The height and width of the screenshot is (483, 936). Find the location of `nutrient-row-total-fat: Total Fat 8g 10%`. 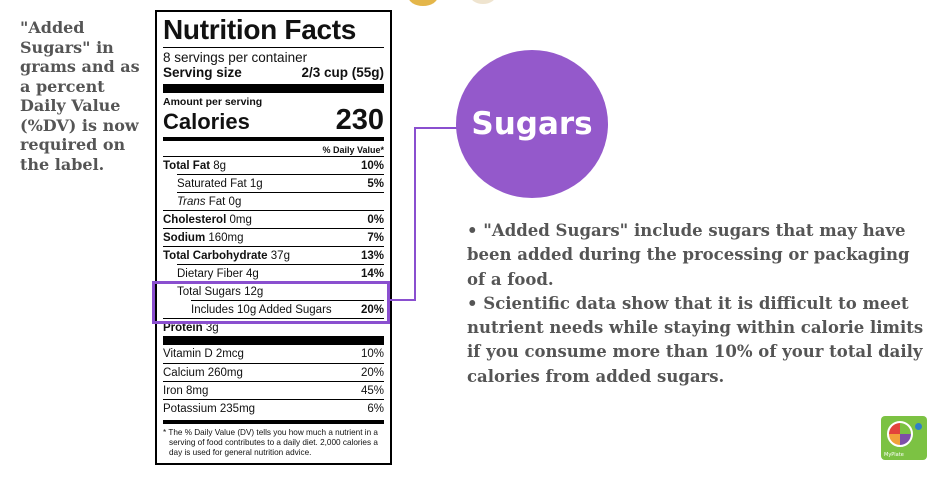

nutrient-row-total-fat: Total Fat 8g 10% is located at coordinates (273, 165).